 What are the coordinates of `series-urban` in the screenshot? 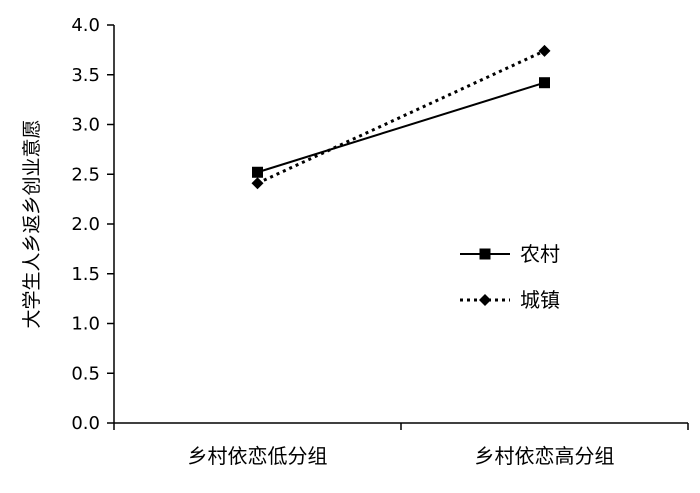 It's located at (401, 117).